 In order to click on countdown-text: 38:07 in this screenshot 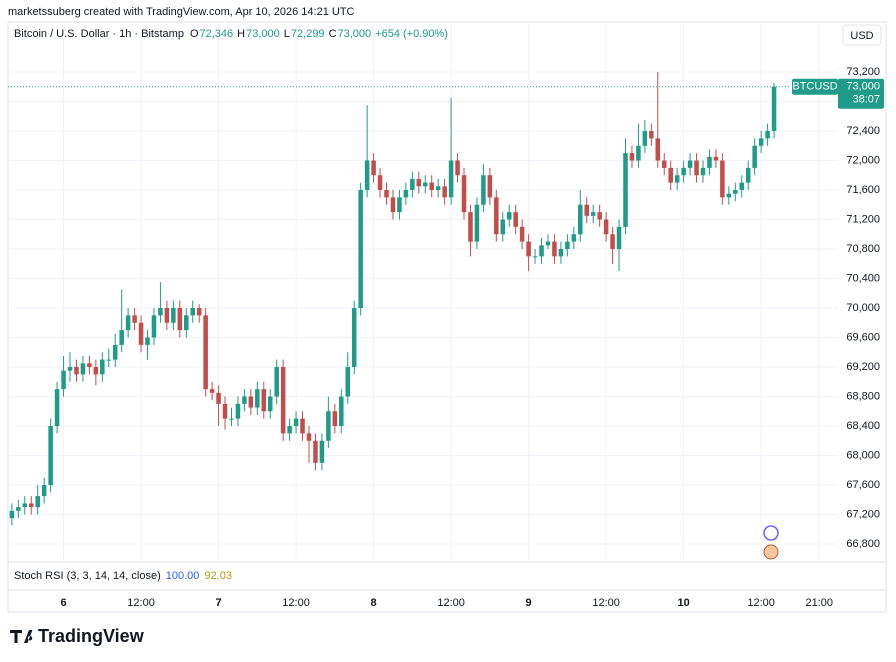, I will do `click(866, 100)`.